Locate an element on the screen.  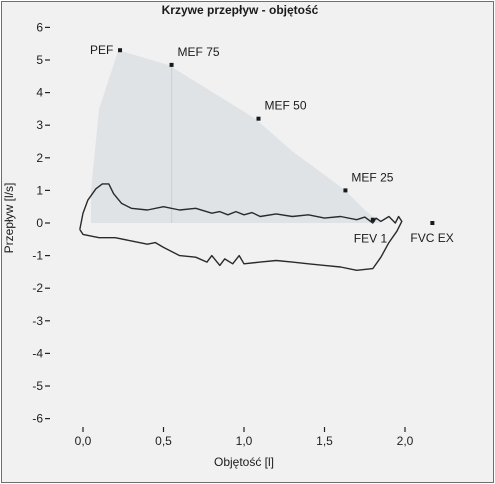
x-tick-label: 1,0 is located at coordinates (244, 441).